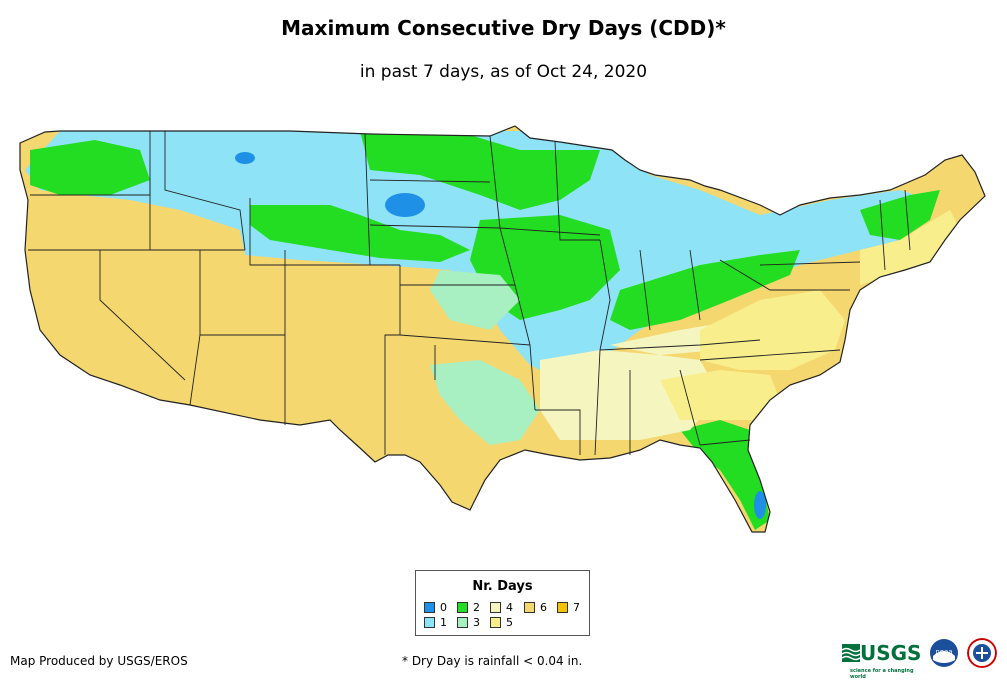  Describe the element at coordinates (851, 653) in the screenshot. I see `usgs-wave-icon` at that location.